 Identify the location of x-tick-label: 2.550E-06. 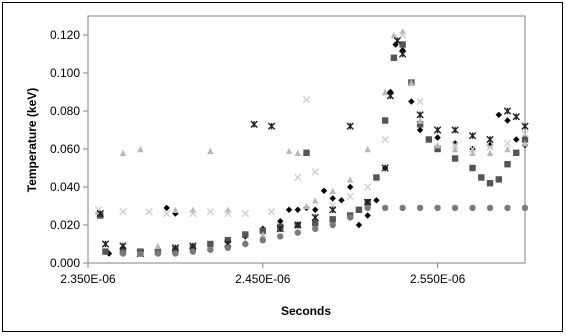
(438, 279).